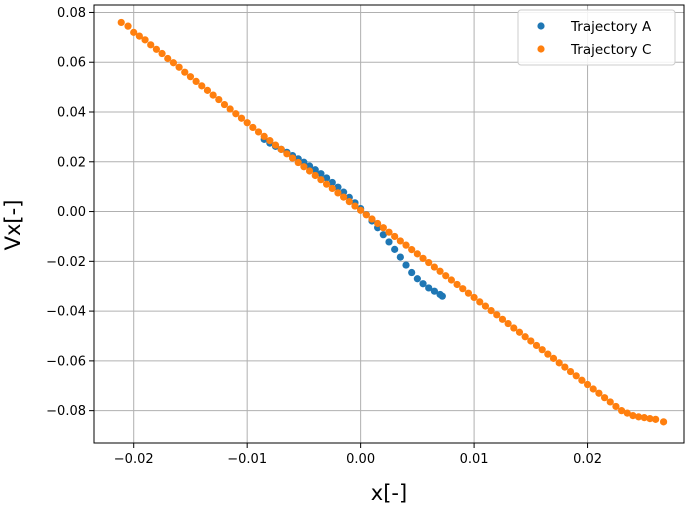 This screenshot has width=685, height=505. I want to click on legend-box, so click(596, 37).